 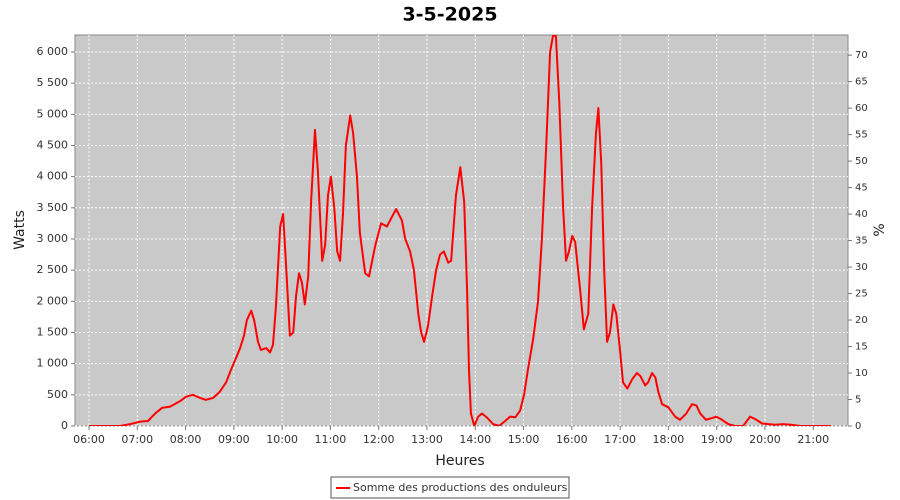 I want to click on x-tick-label: 19:00, so click(x=717, y=439).